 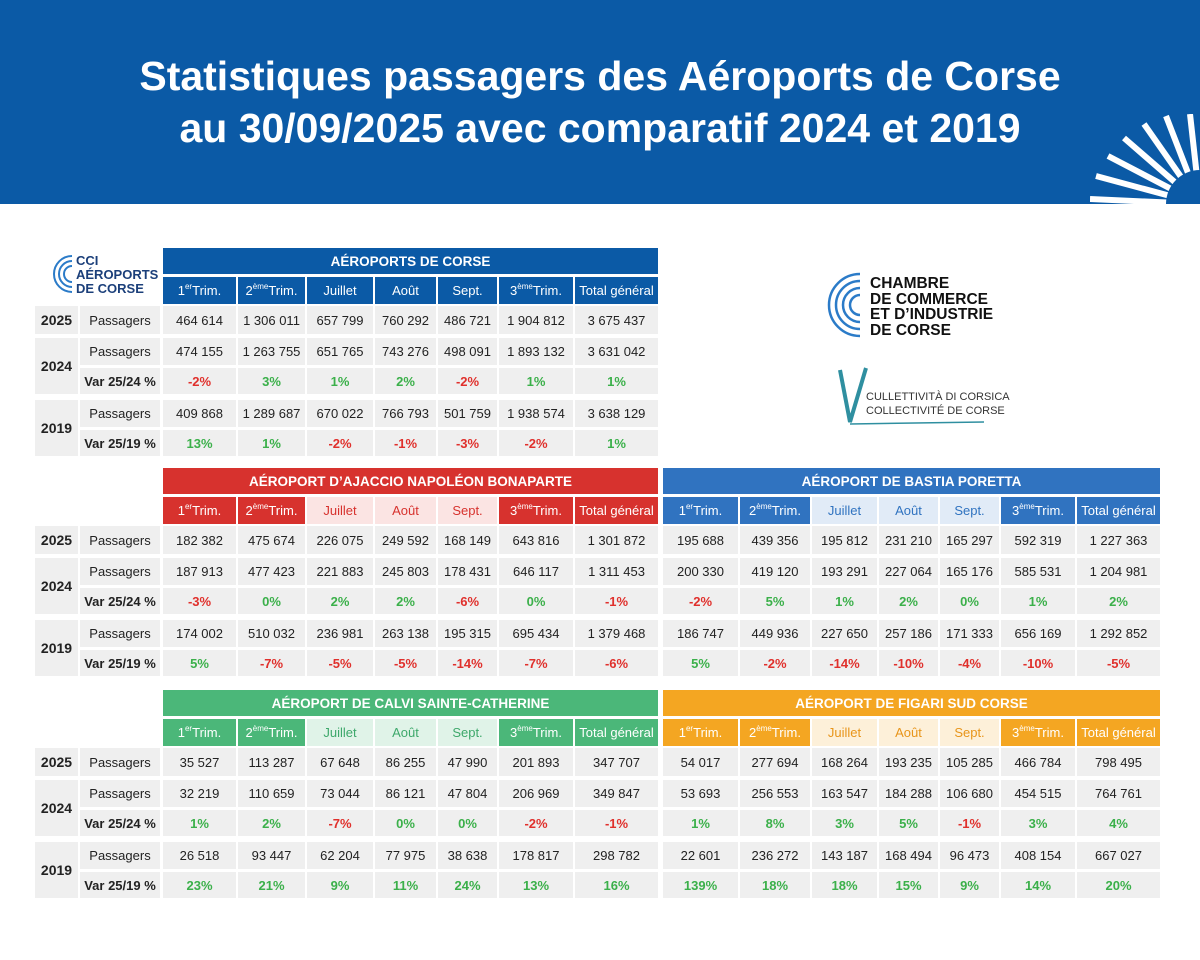 What do you see at coordinates (405, 633) in the screenshot?
I see `data-value: 263 138` at bounding box center [405, 633].